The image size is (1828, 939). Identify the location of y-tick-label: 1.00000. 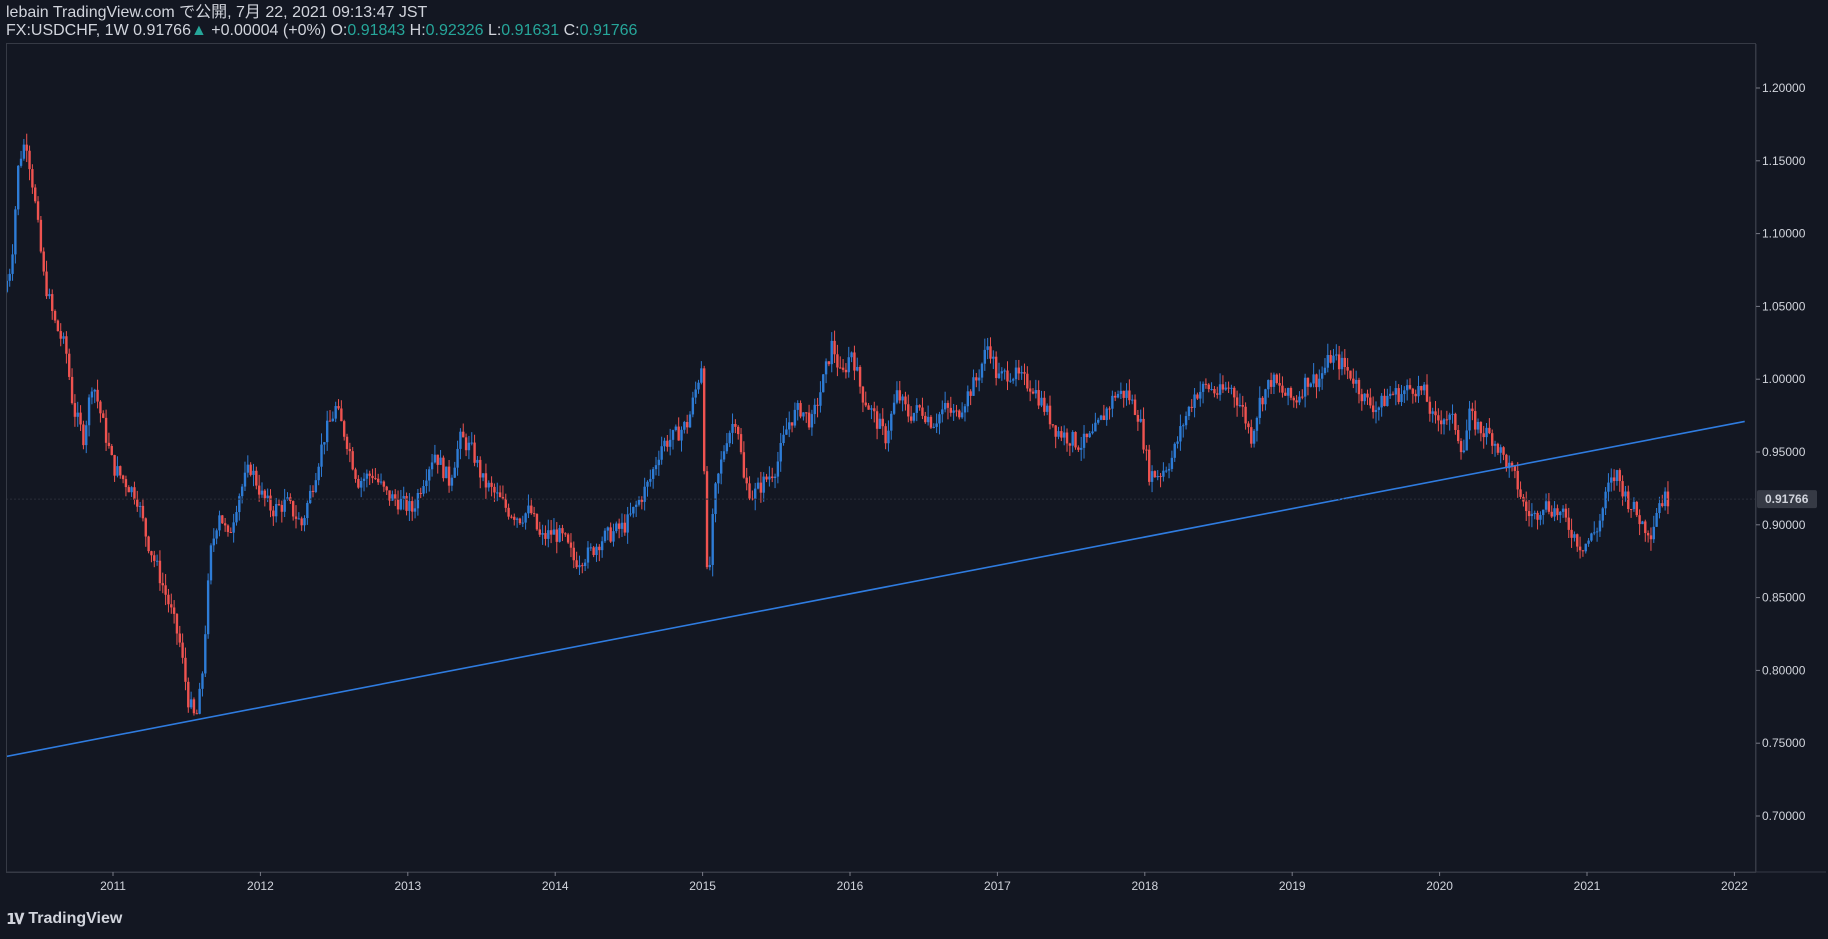
(1784, 379).